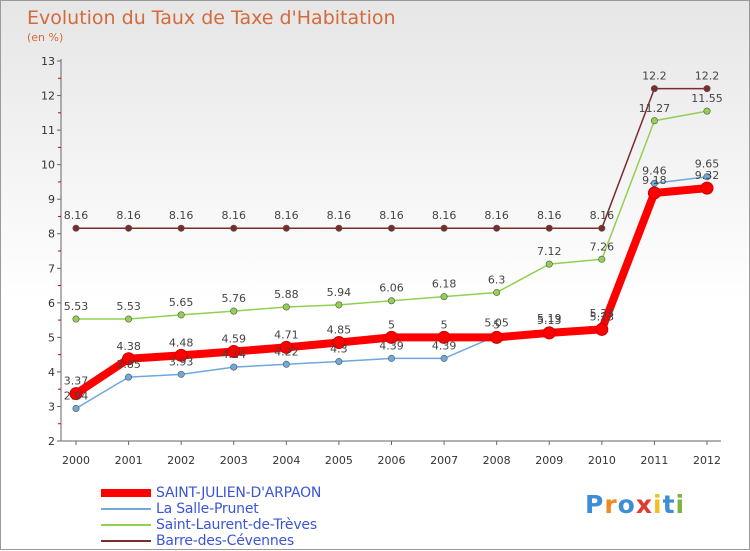  What do you see at coordinates (707, 98) in the screenshot?
I see `data-label: 11.55` at bounding box center [707, 98].